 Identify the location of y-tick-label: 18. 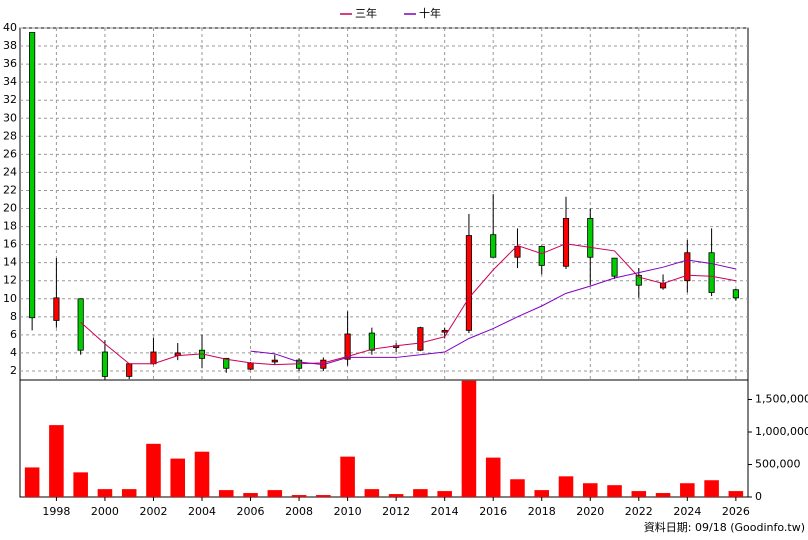
(10, 226).